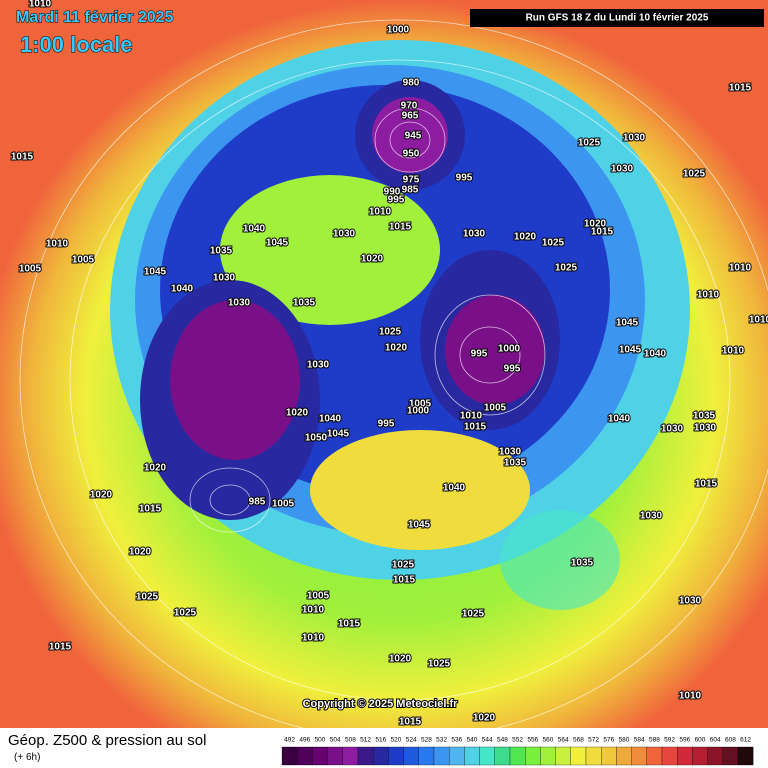  What do you see at coordinates (608, 740) in the screenshot?
I see `scale-label: 576` at bounding box center [608, 740].